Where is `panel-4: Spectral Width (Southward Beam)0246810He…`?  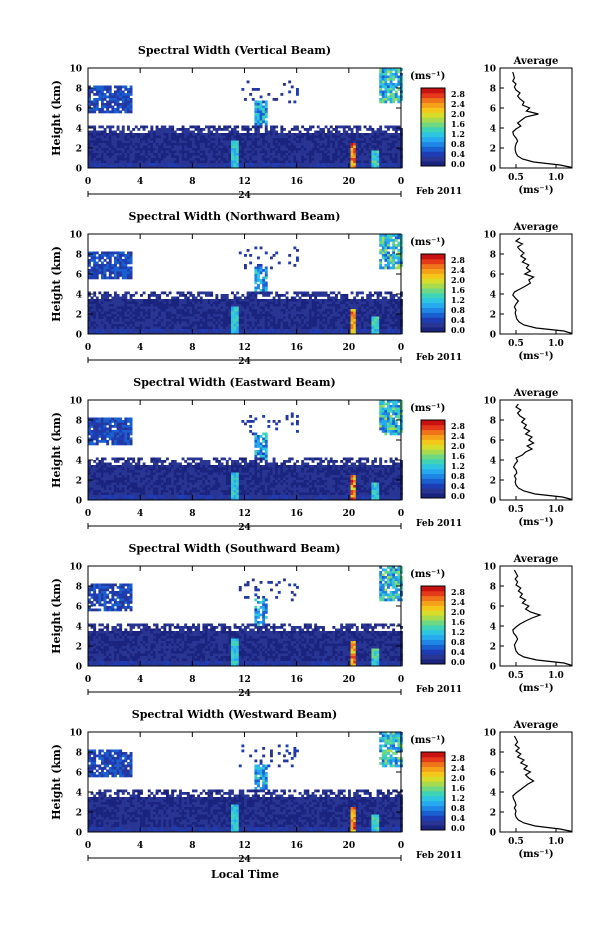 panel-4: Spectral Width (Southward Beam)0246810He… is located at coordinates (311, 620).